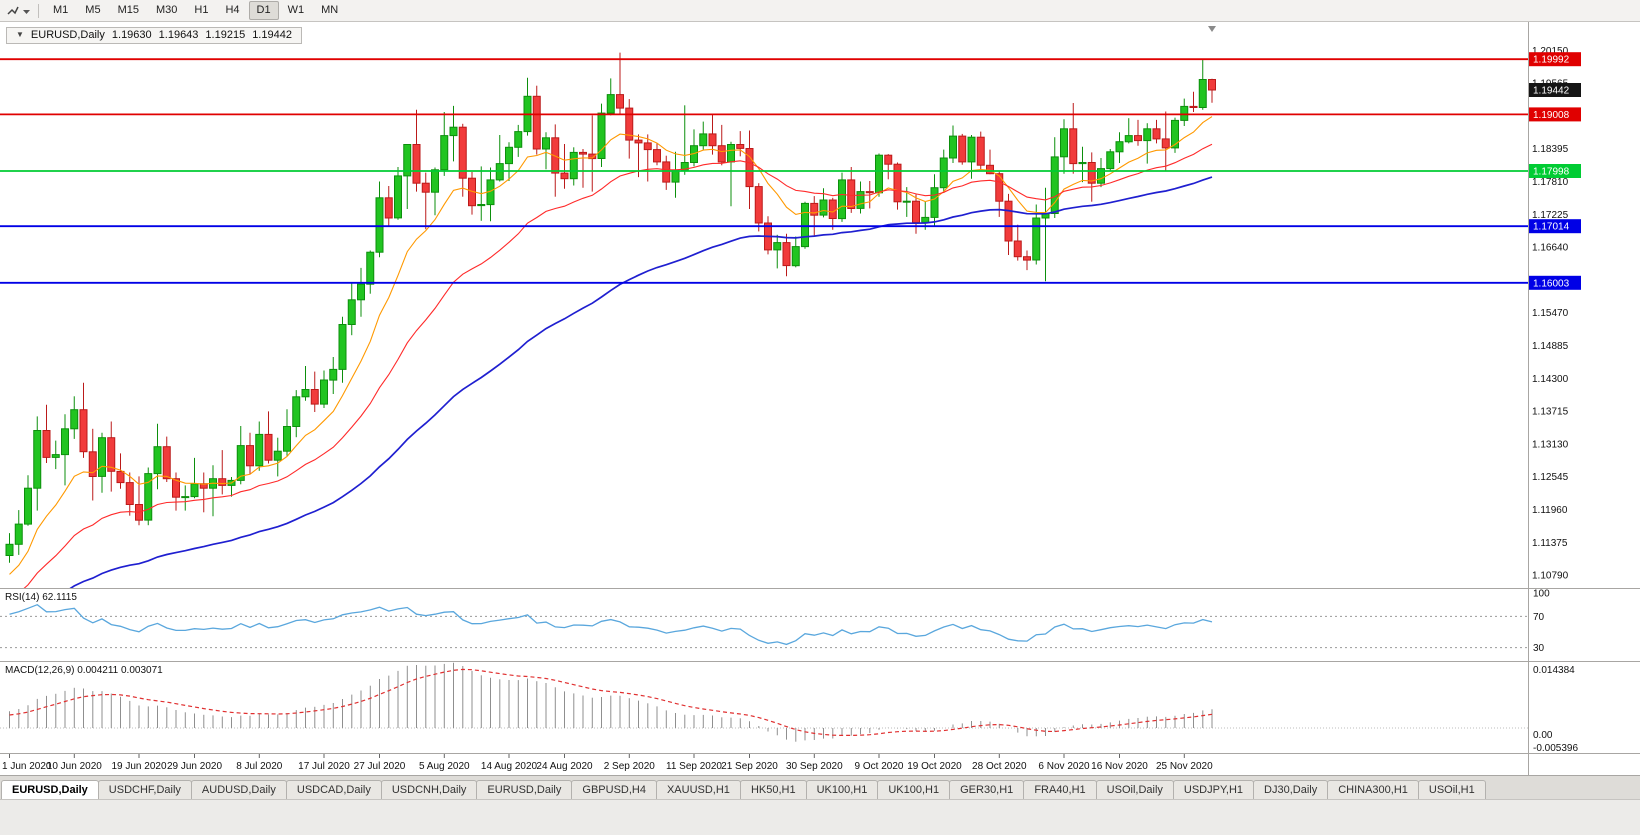 The width and height of the screenshot is (1640, 835). What do you see at coordinates (1555, 226) in the screenshot?
I see `price-badge: 1.17014` at bounding box center [1555, 226].